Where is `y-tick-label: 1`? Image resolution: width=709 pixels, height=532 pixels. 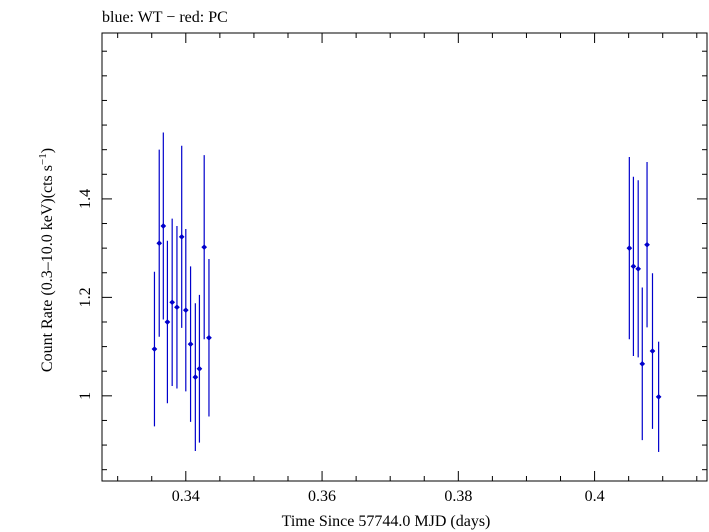 y-tick-label: 1 is located at coordinates (85, 396).